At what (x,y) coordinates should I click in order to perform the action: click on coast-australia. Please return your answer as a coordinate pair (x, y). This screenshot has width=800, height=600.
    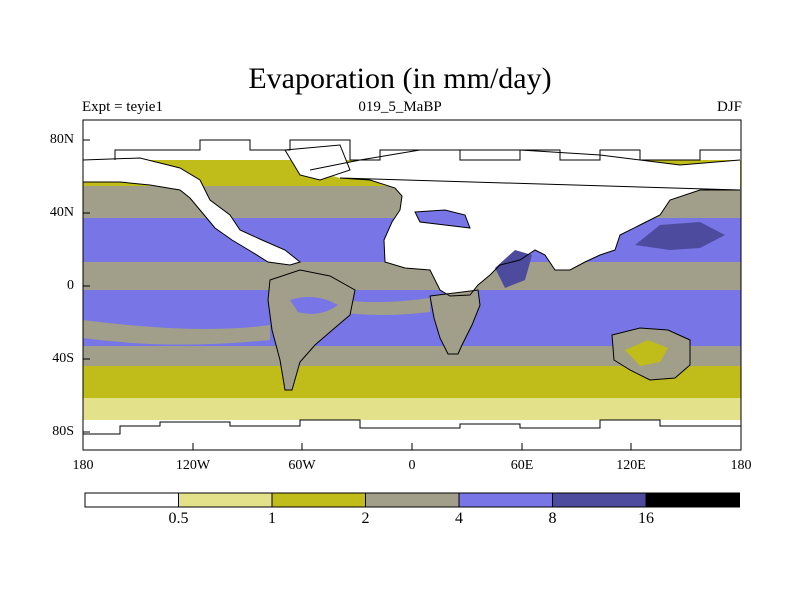
    Looking at the image, I should click on (651, 354).